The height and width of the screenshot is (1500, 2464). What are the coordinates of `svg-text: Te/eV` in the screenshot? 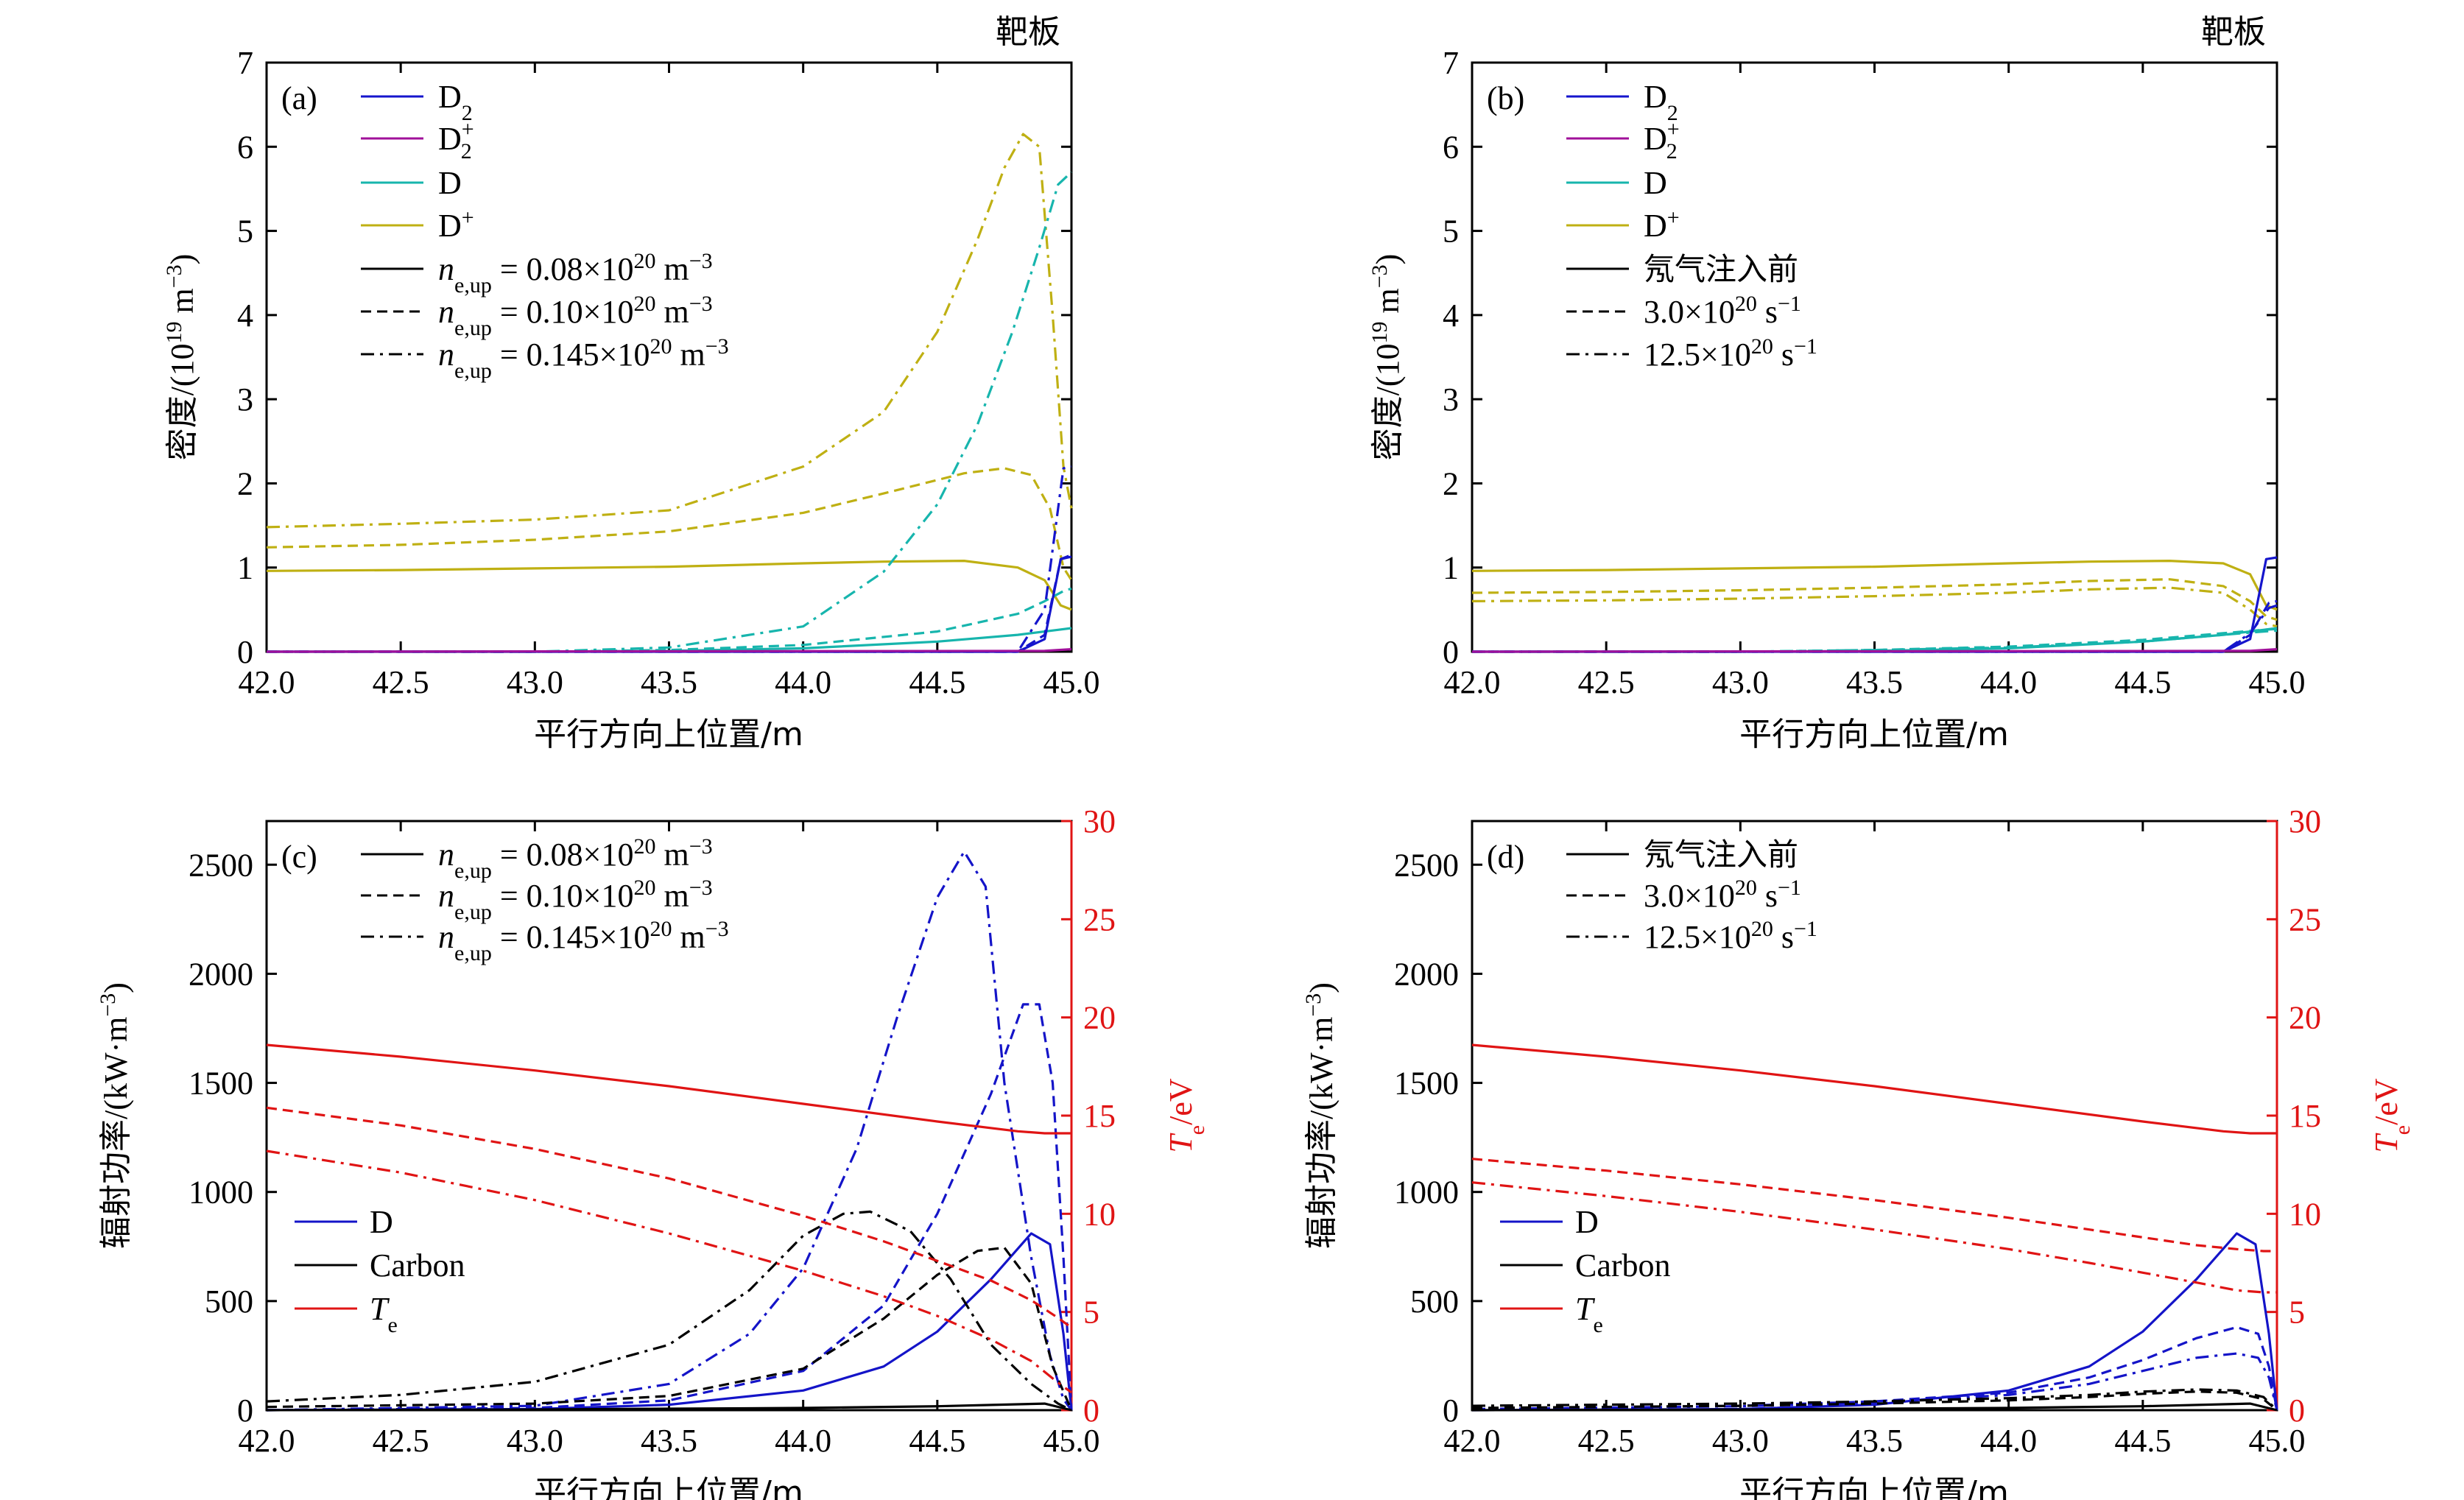 It's located at (2391, 1116).